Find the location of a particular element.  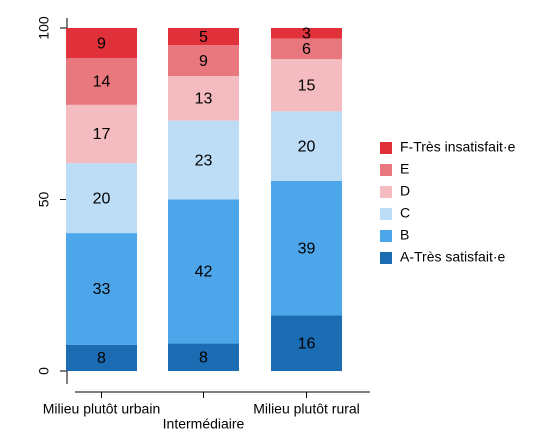

value-label: 23 is located at coordinates (204, 160).